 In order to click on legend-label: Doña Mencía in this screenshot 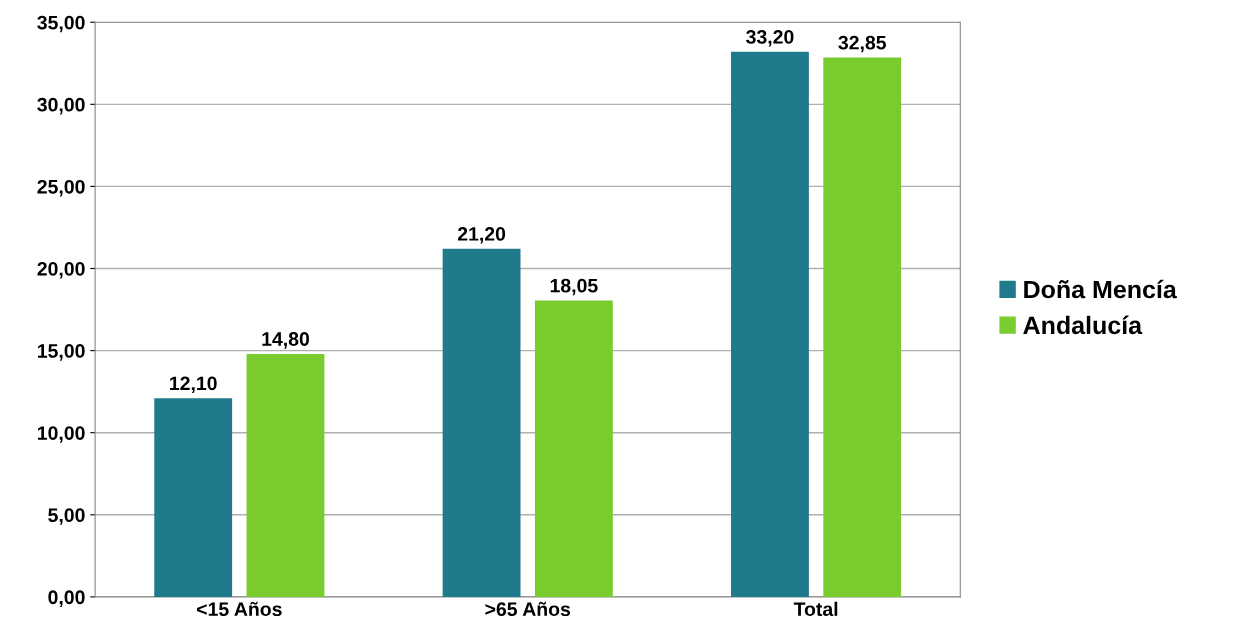, I will do `click(1100, 289)`.